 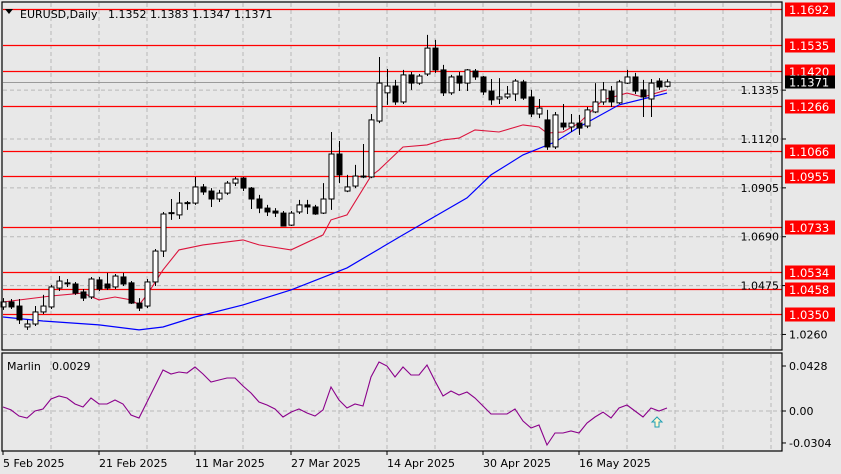 I want to click on symbol-label: EURUSD,Daily, so click(x=59, y=14).